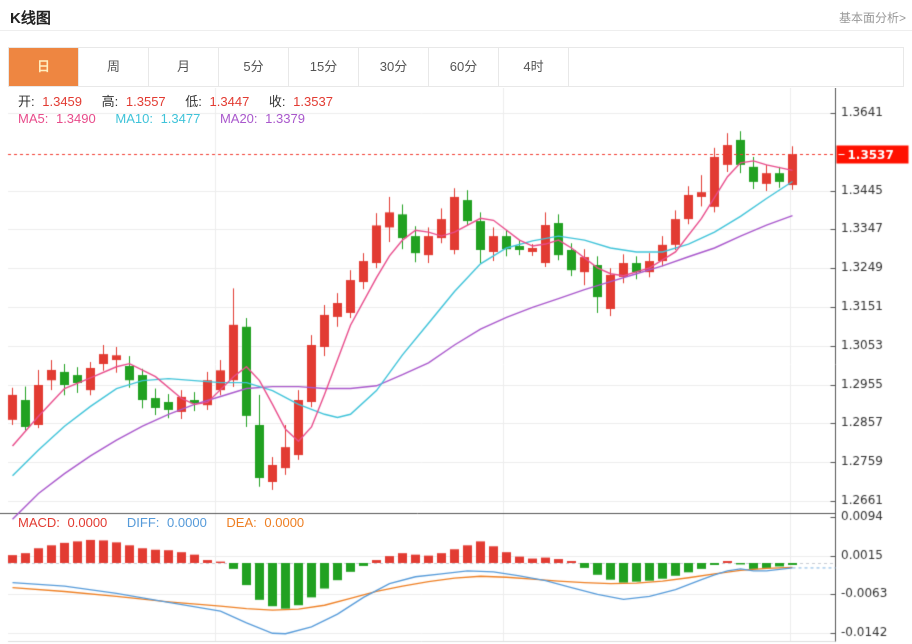 This screenshot has width=912, height=644. I want to click on tab-month: 月, so click(184, 67).